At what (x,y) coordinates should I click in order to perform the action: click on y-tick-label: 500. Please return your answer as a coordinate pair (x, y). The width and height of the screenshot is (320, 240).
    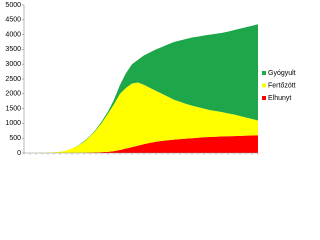
    Looking at the image, I should click on (15, 138).